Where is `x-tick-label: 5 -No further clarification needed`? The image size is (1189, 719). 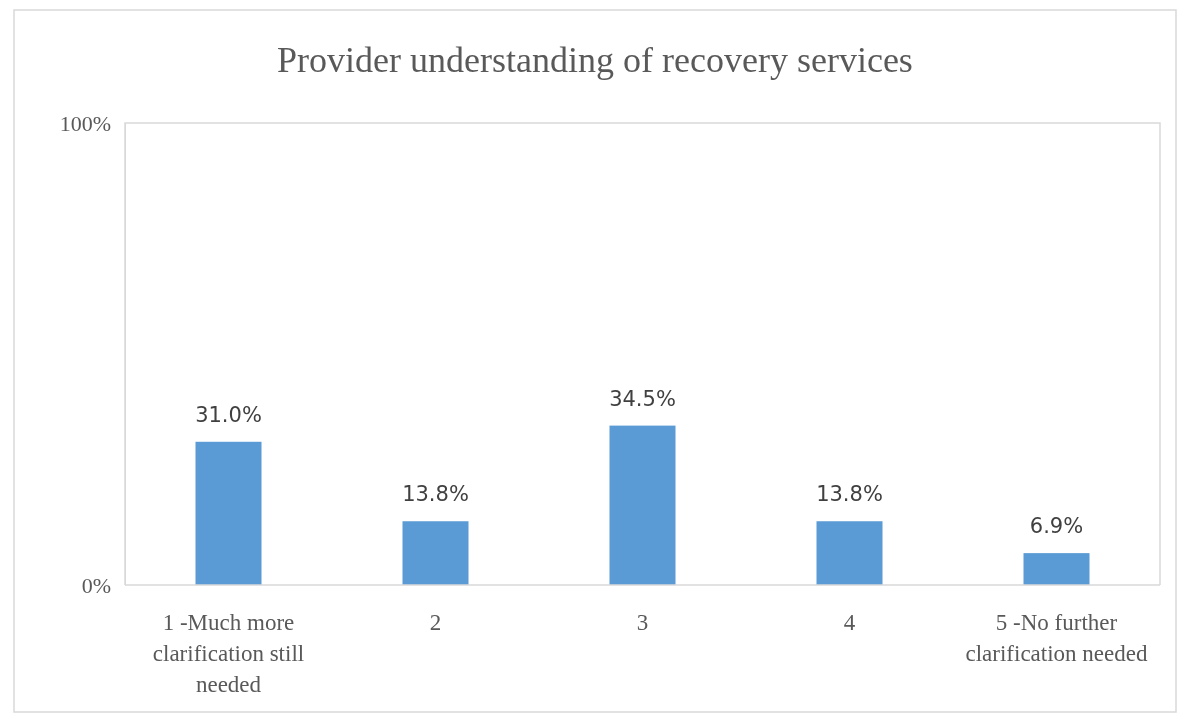 x-tick-label: 5 -No further clarification needed is located at coordinates (1056, 638).